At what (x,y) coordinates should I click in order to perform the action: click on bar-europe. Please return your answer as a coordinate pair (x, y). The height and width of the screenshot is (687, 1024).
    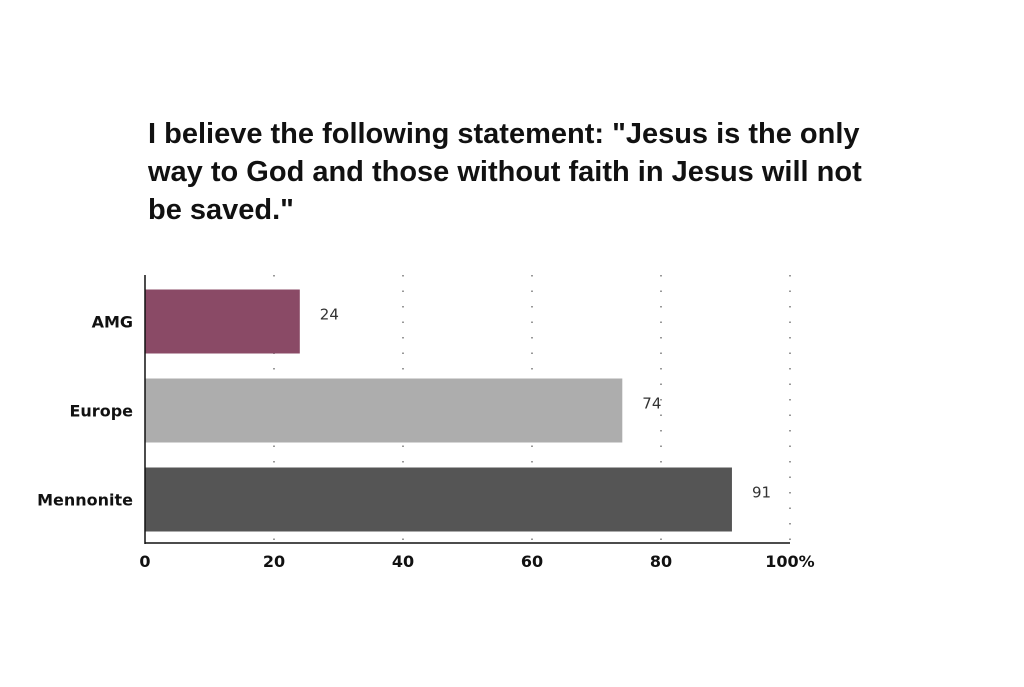
    Looking at the image, I should click on (384, 410).